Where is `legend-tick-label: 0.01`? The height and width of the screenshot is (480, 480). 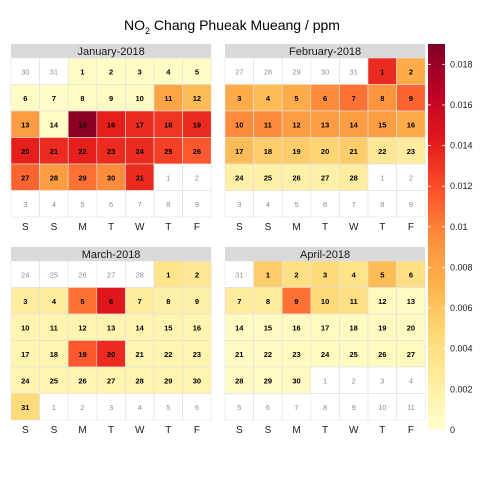
legend-tick-label: 0.01 is located at coordinates (459, 227).